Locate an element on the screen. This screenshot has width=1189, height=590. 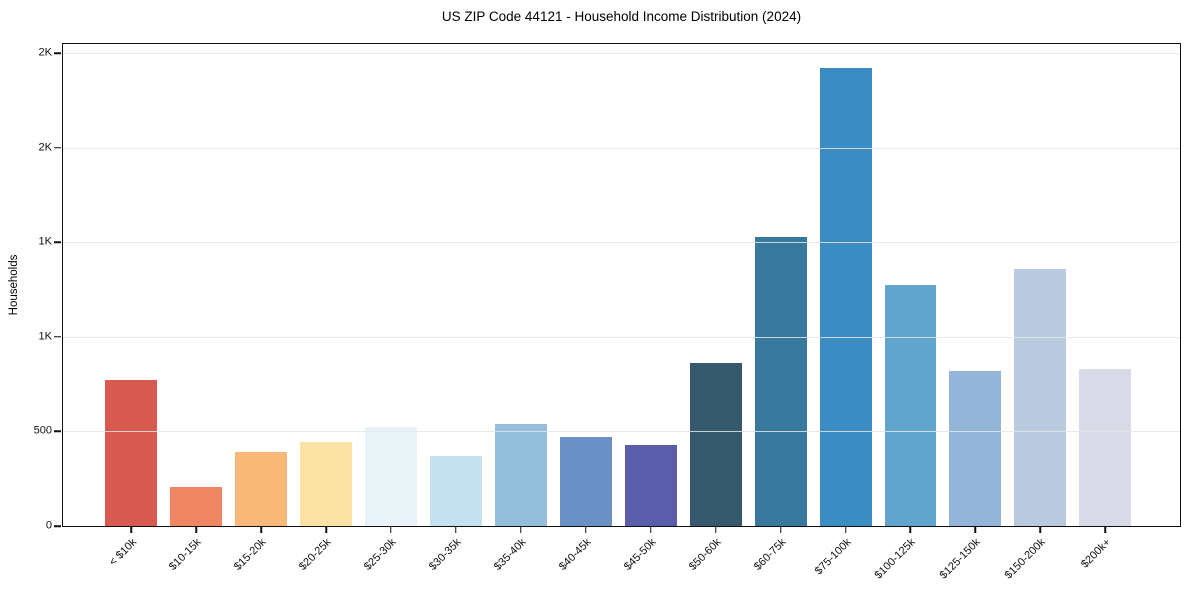
x-tick-label: $25-30k is located at coordinates (380, 554).